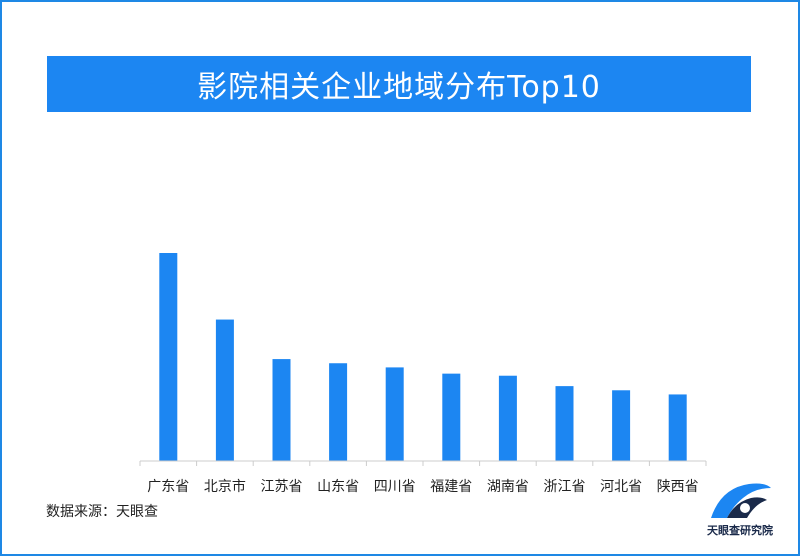 The width and height of the screenshot is (800, 556). Describe the element at coordinates (168, 487) in the screenshot. I see `x-tick-label: 广东省` at that location.